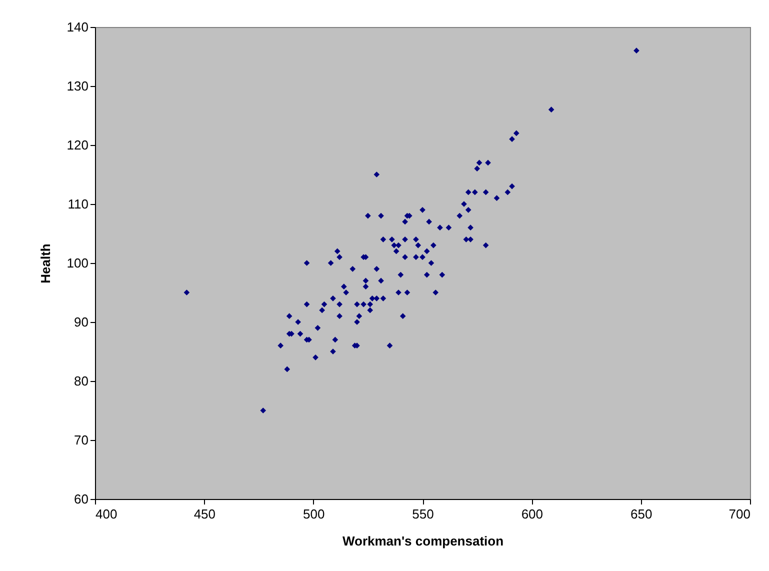 The height and width of the screenshot is (571, 769). Describe the element at coordinates (78, 204) in the screenshot. I see `y-tick-label: 110` at that location.